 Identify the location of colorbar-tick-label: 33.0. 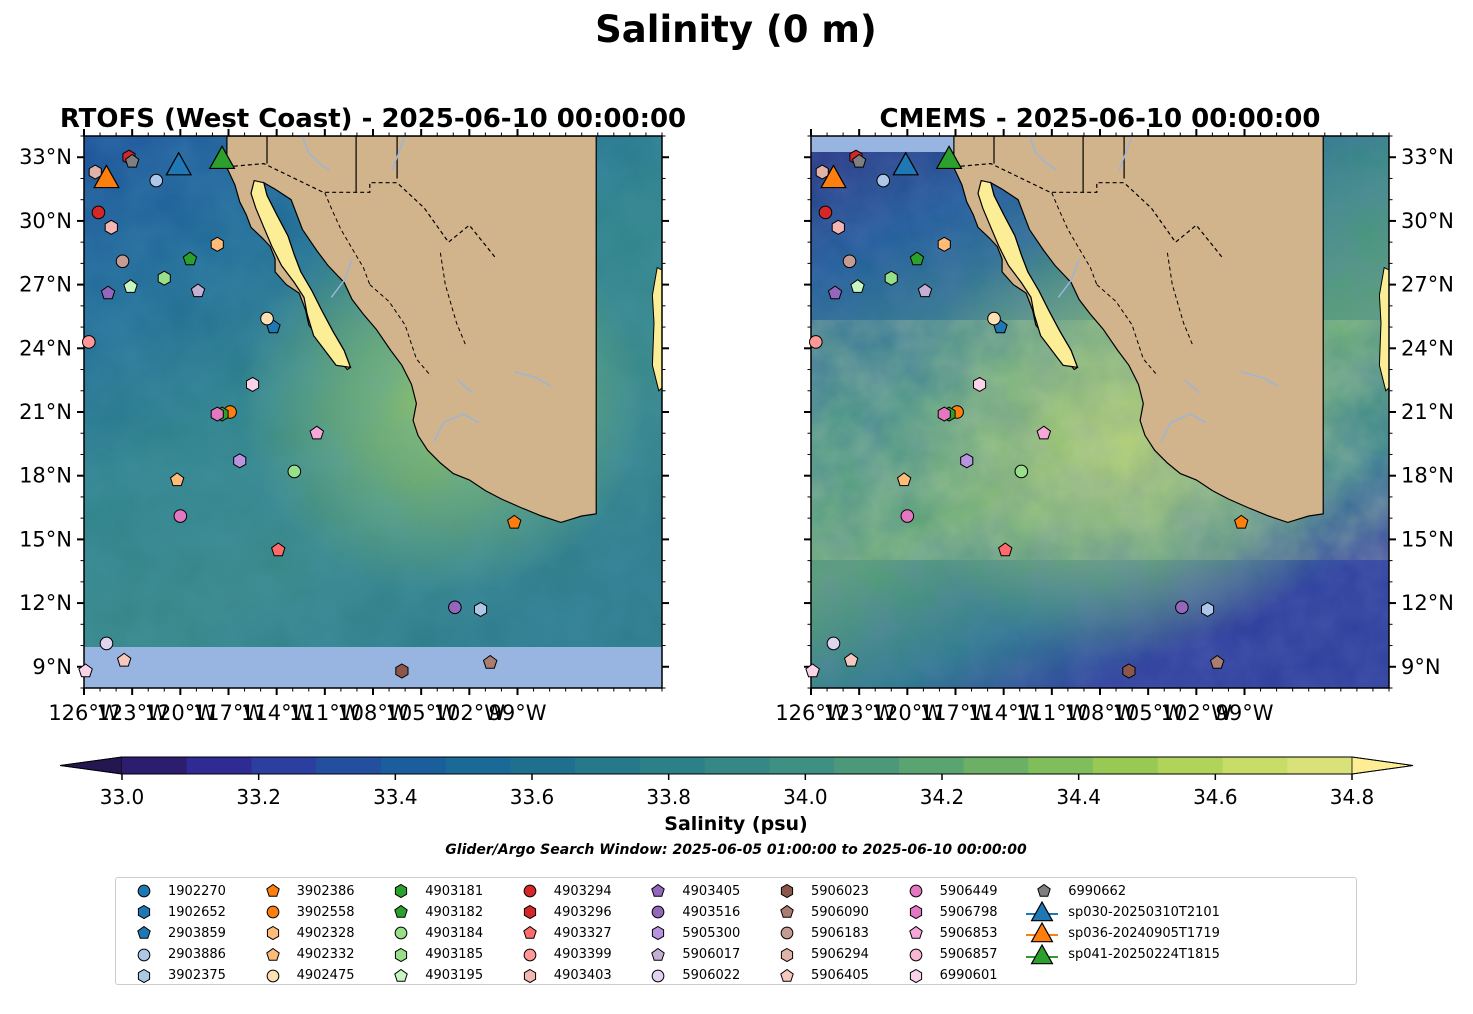
(122, 797).